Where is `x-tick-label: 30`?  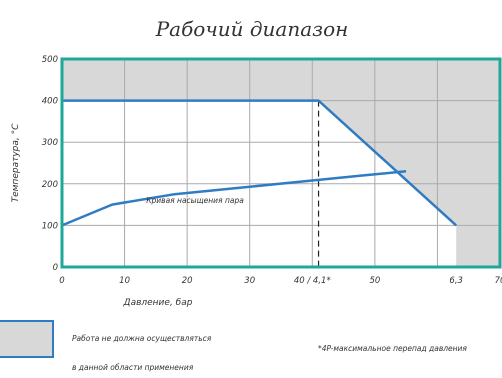 x-tick-label: 30 is located at coordinates (249, 281).